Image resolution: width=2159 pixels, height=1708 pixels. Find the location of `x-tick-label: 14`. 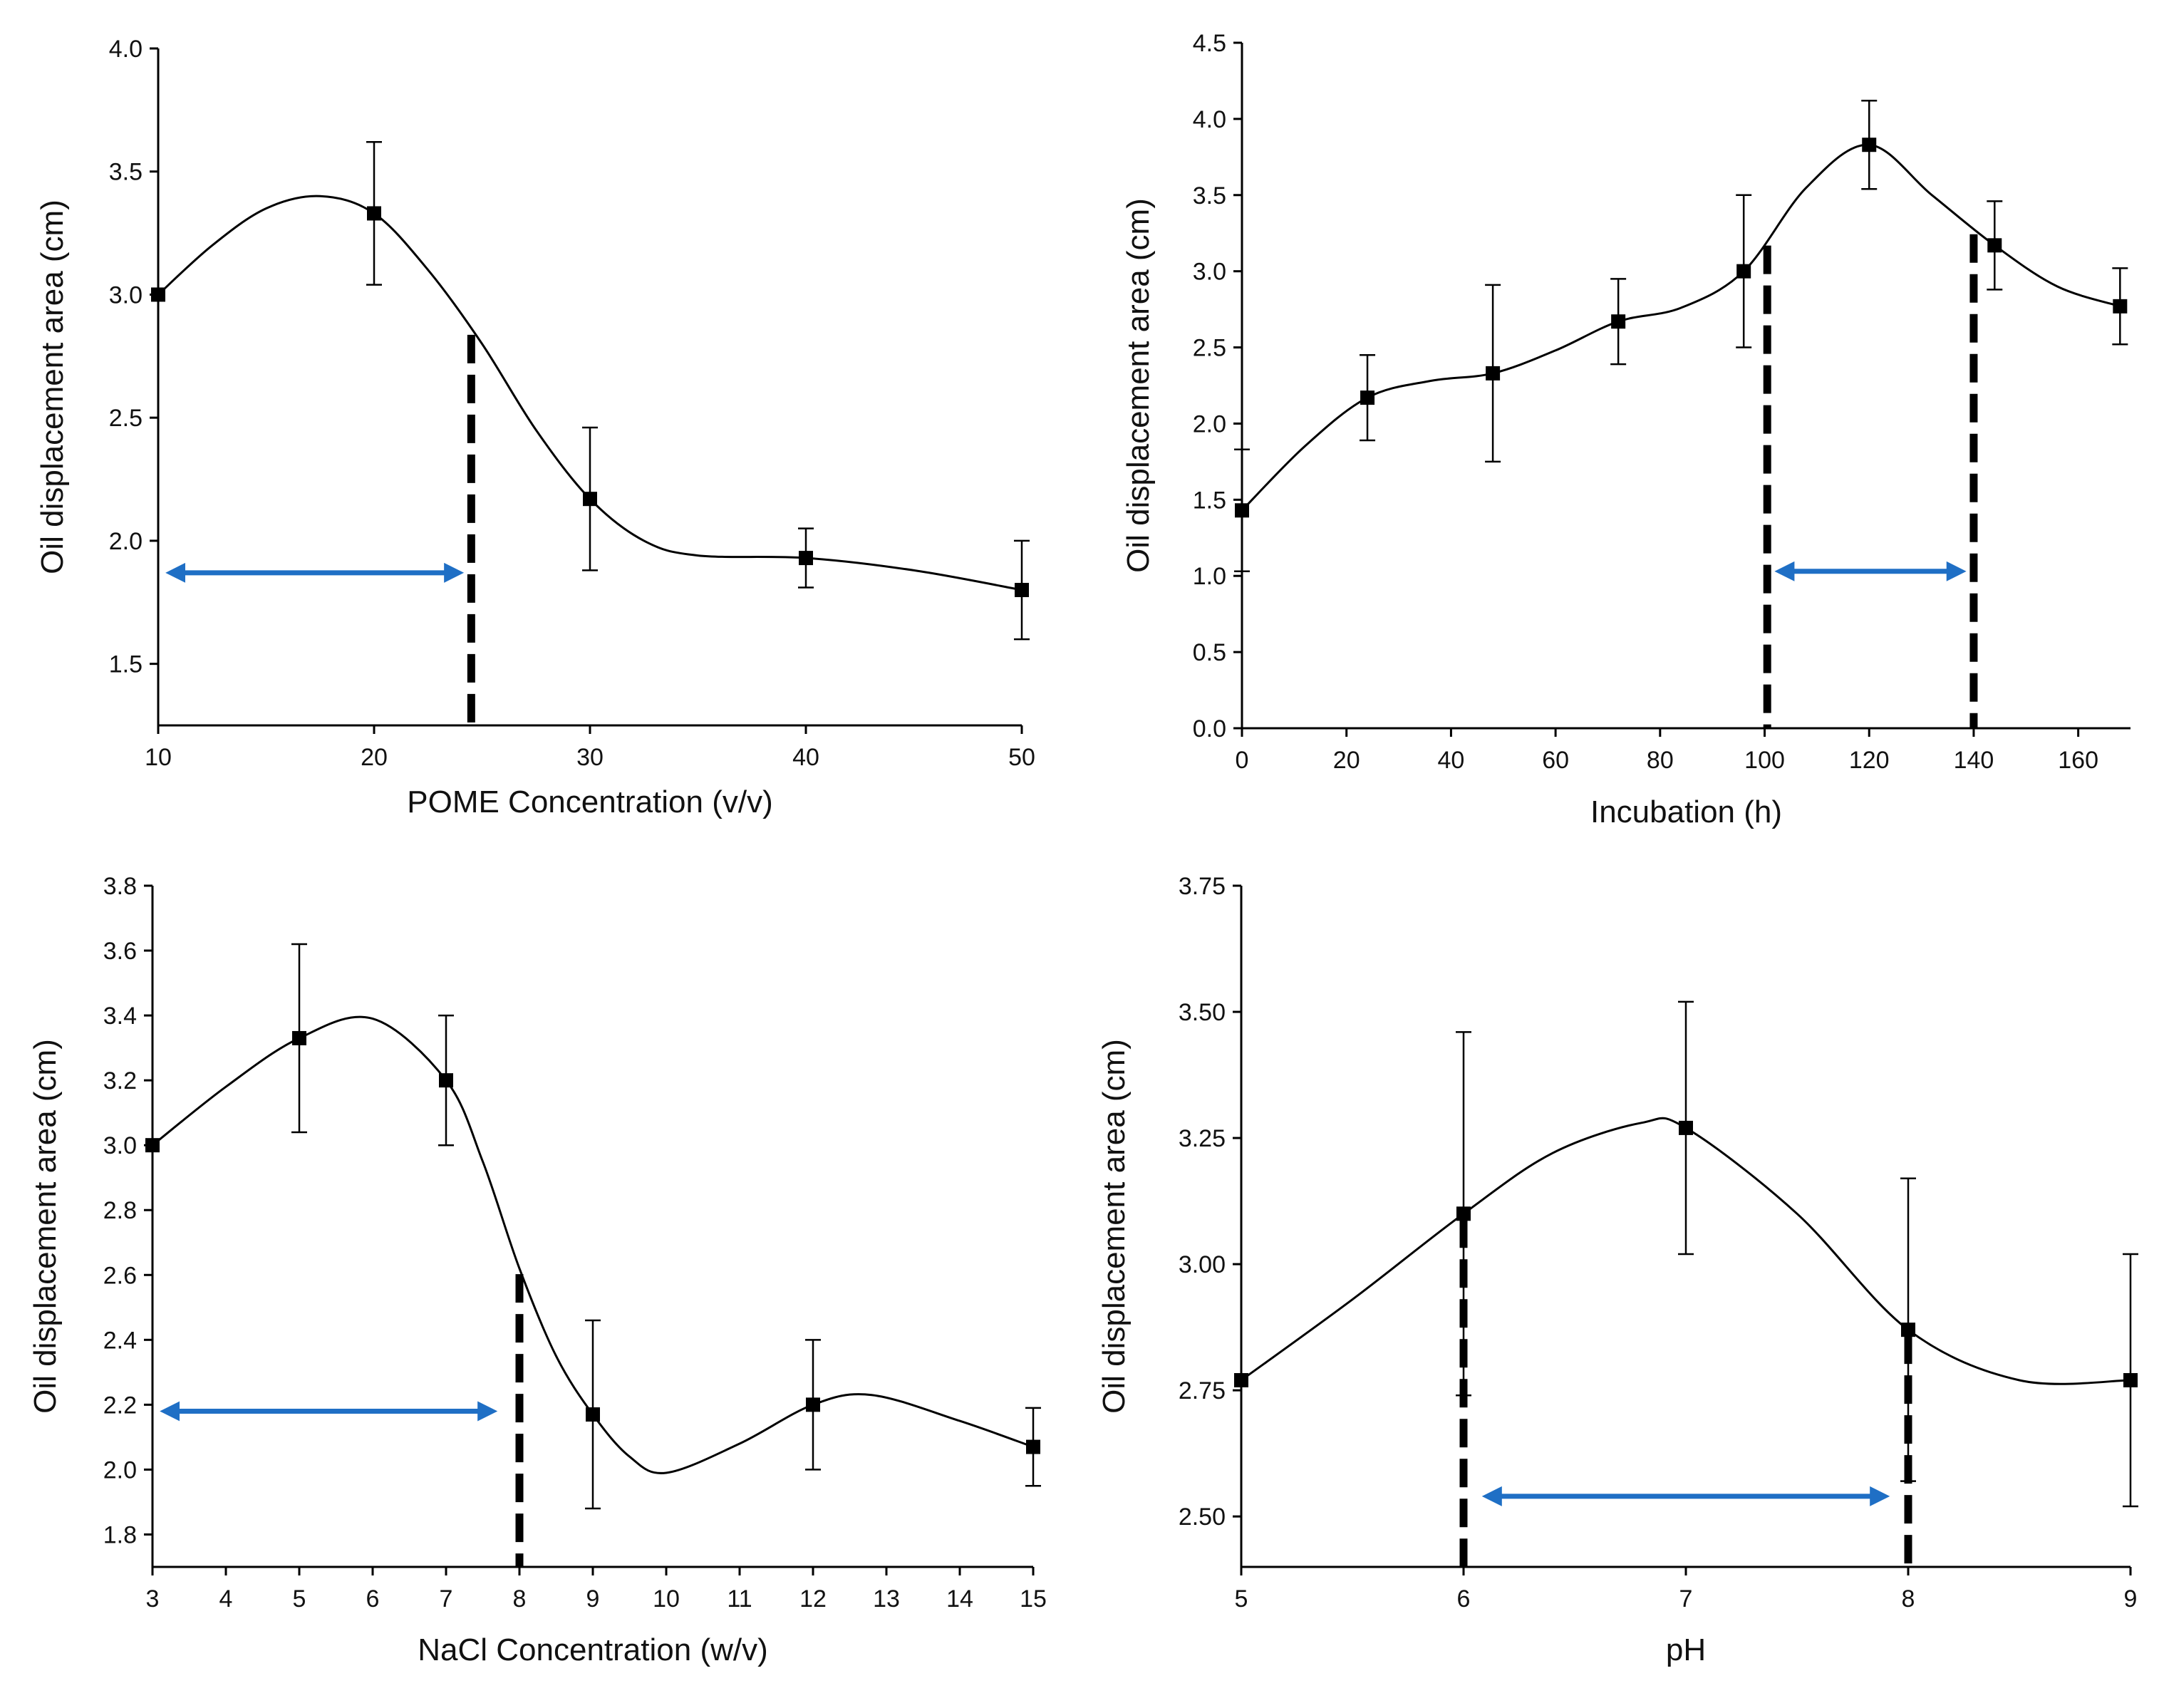

x-tick-label: 14 is located at coordinates (959, 1599).